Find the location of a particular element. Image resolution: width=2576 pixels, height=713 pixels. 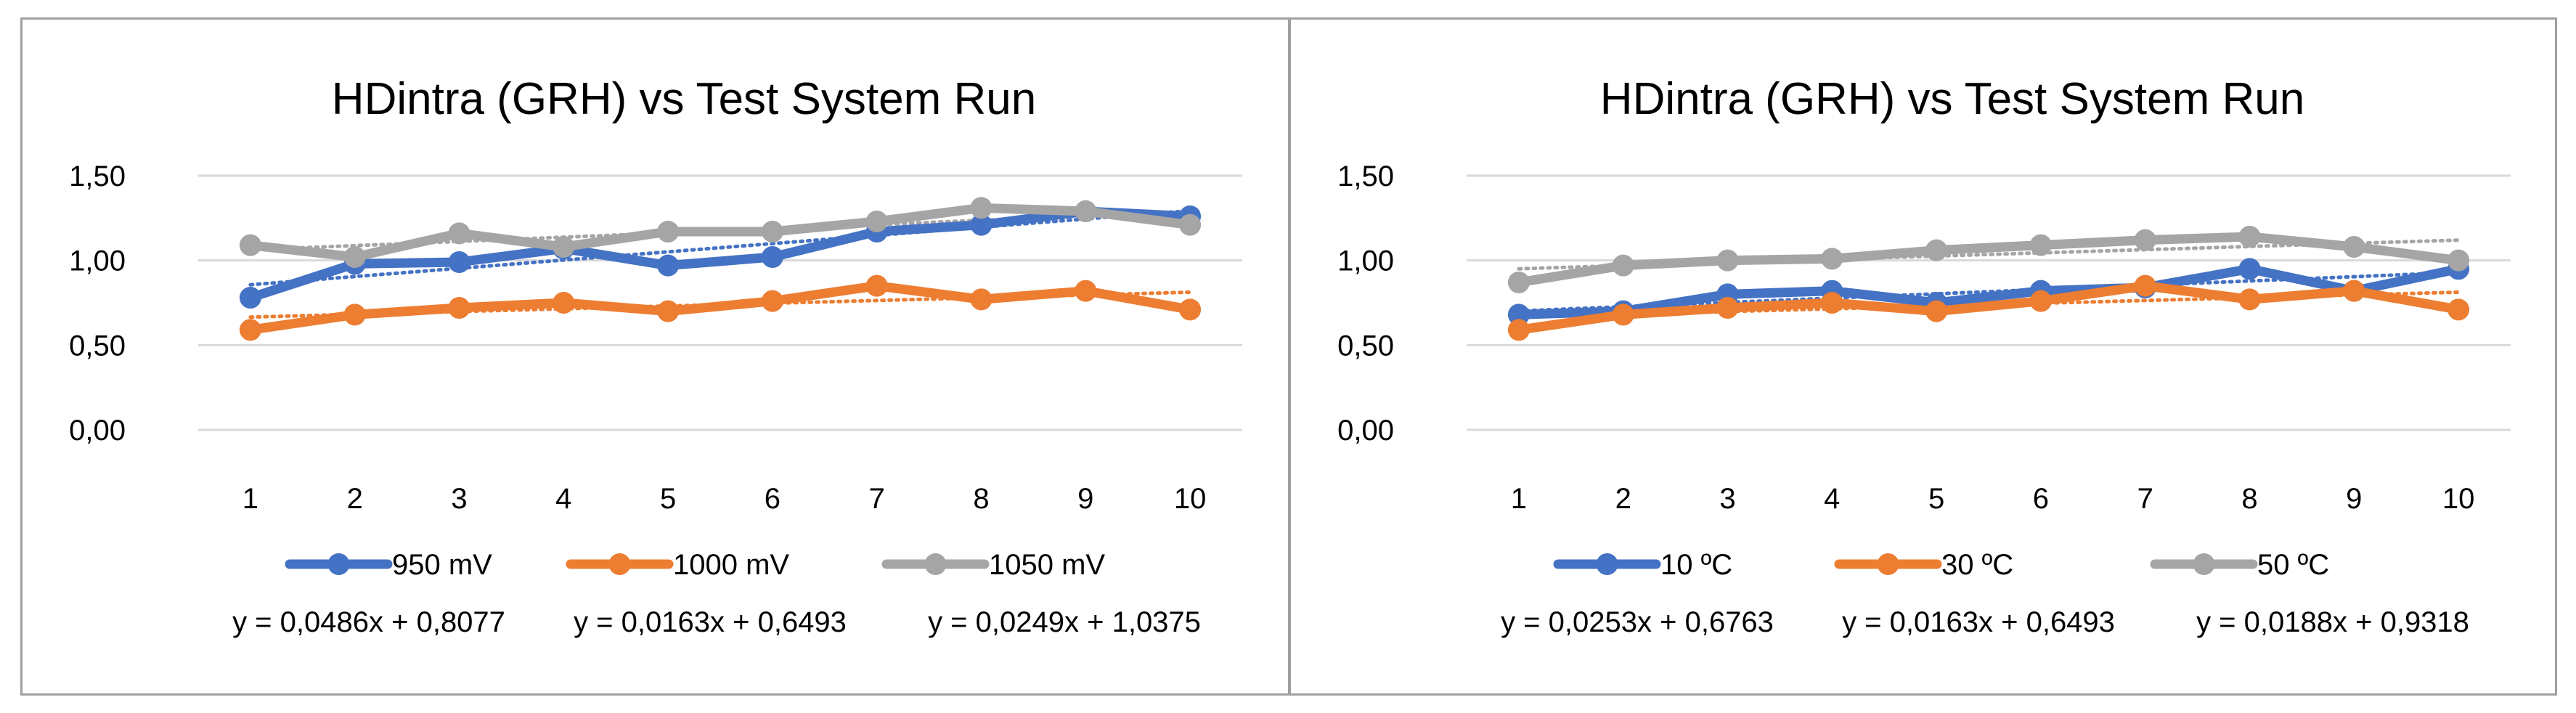

x-tick-label: 3 is located at coordinates (459, 499).